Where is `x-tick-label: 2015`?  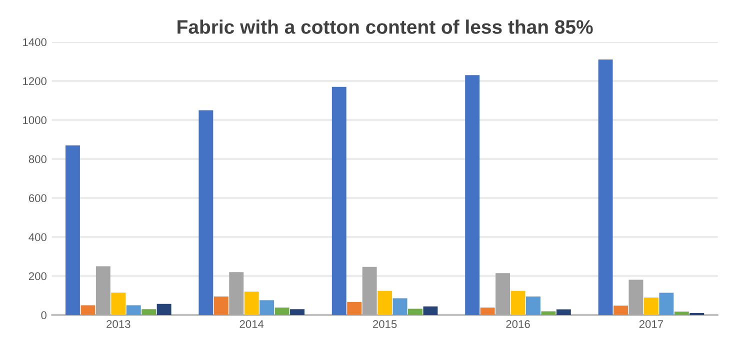 x-tick-label: 2015 is located at coordinates (385, 324).